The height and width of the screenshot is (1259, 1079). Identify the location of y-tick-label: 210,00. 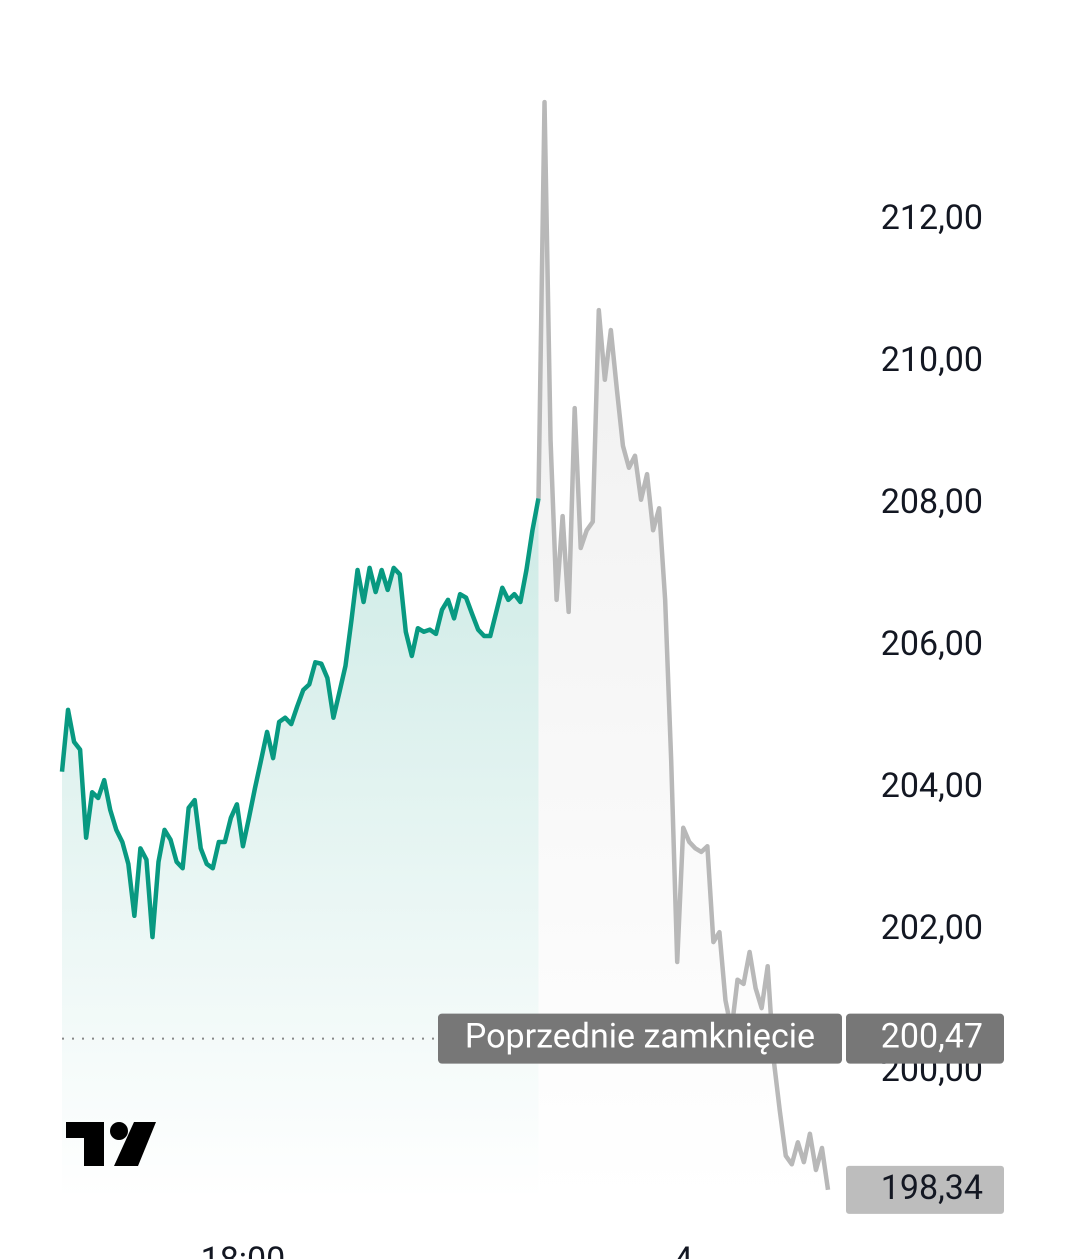
(932, 360).